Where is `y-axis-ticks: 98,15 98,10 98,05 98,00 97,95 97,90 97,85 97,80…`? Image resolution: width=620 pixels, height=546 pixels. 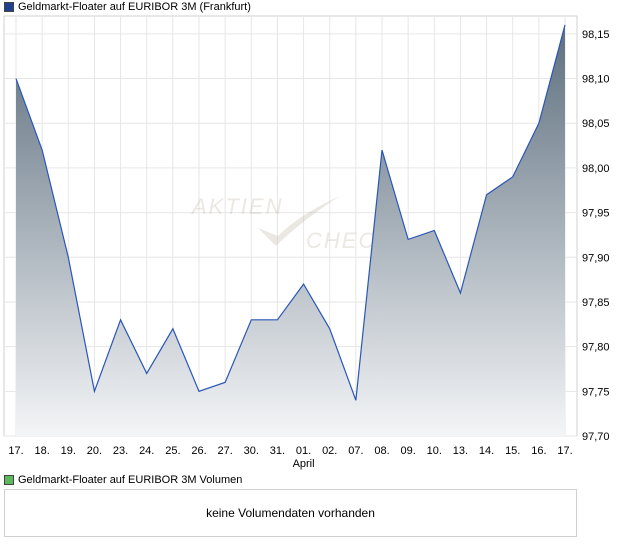
y-axis-ticks: 98,15 98,10 98,05 98,00 97,95 97,90 97,85 97,80… is located at coordinates (596, 236).